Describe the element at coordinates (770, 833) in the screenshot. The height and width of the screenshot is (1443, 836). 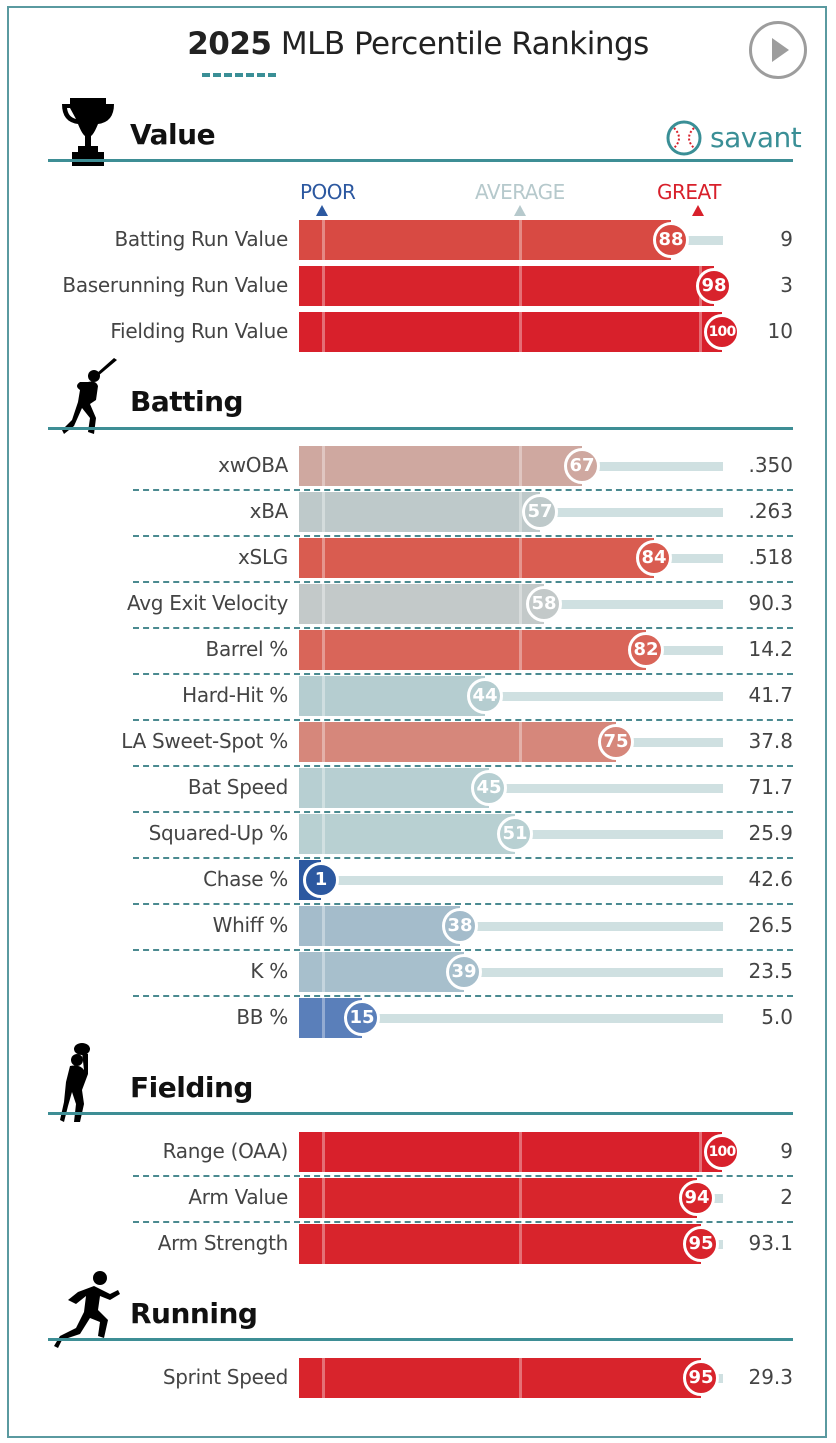
I see `metric-value: 25.9` at that location.